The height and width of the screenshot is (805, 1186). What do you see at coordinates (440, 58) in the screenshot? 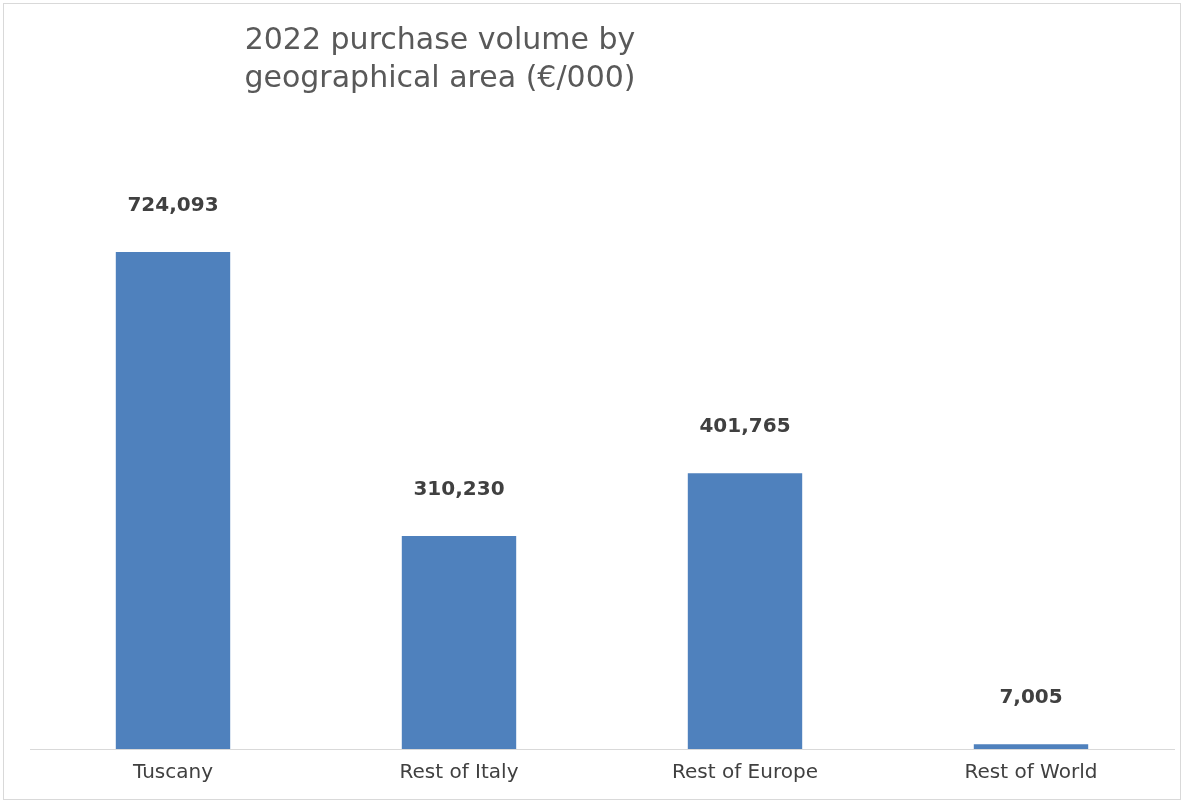
I see `chart-title: 2022 purchase volume by geographical area (€/000)` at bounding box center [440, 58].